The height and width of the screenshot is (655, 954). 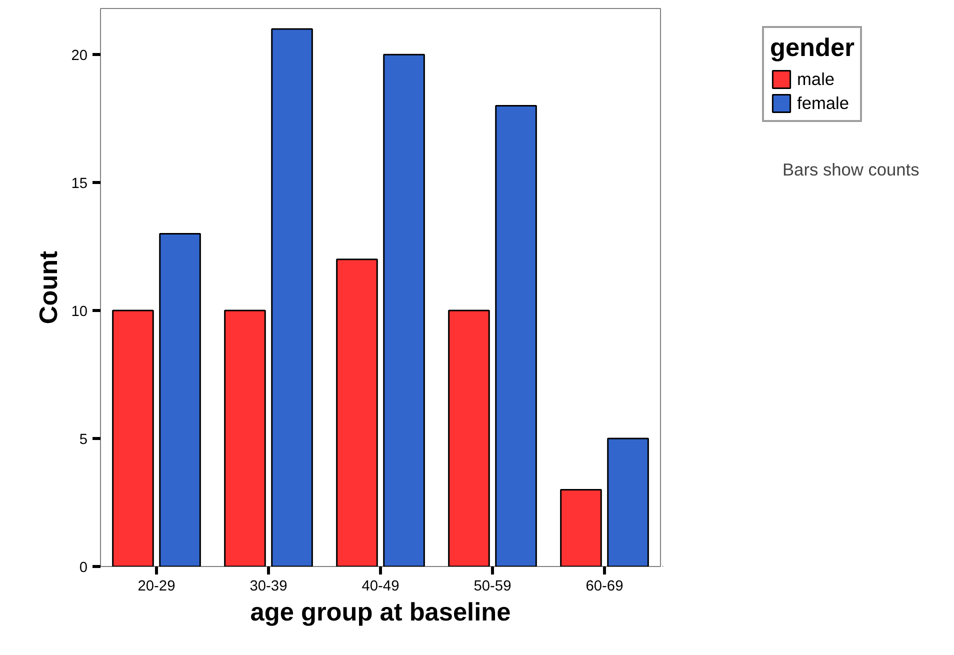 What do you see at coordinates (49, 287) in the screenshot?
I see `y-axis-title: Count` at bounding box center [49, 287].